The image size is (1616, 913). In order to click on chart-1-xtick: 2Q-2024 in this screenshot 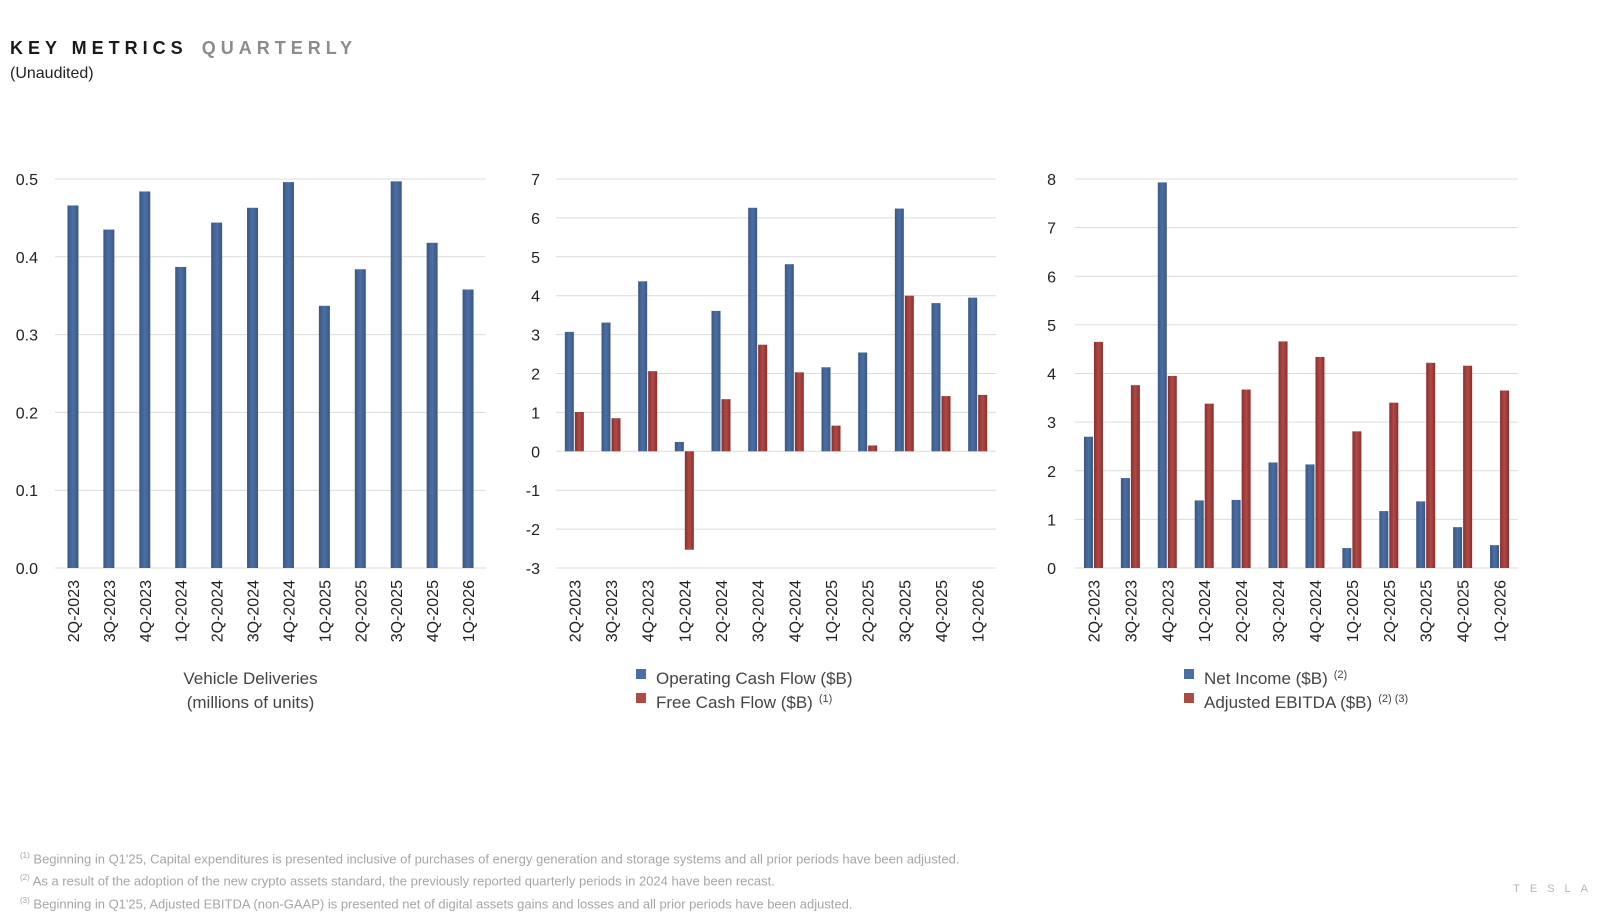, I will do `click(218, 611)`.